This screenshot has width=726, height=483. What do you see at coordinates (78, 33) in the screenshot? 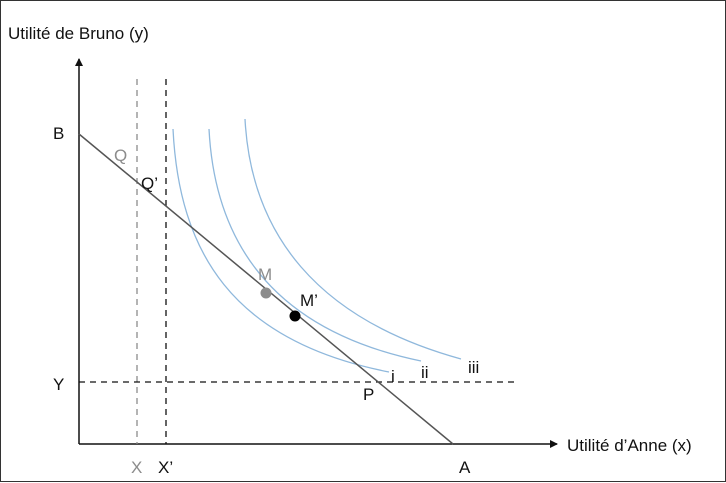
I see `y-axis-title: Utilité de Bruno (y)` at bounding box center [78, 33].